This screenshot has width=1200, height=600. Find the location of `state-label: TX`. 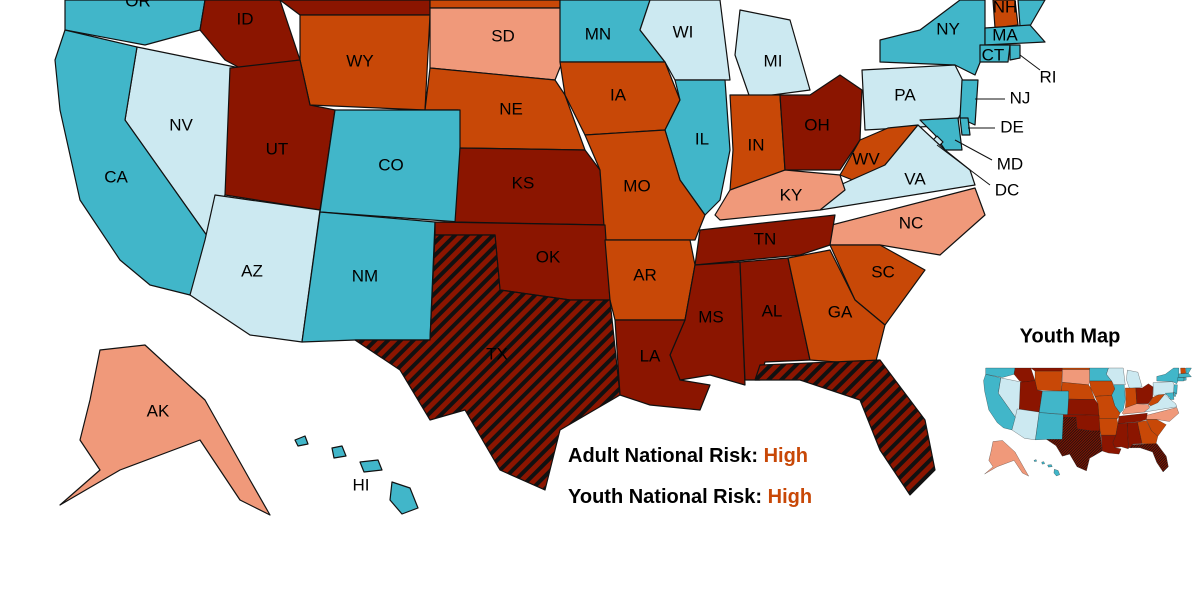

state-label: TX is located at coordinates (497, 353).